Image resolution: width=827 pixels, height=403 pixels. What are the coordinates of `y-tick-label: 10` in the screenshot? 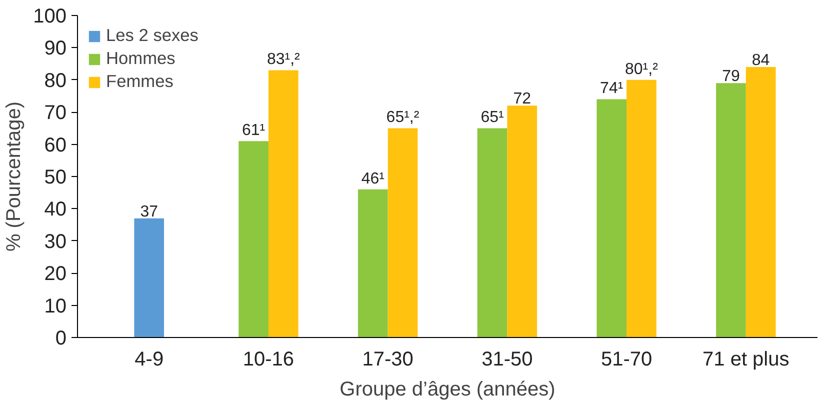 It's located at (55, 306).